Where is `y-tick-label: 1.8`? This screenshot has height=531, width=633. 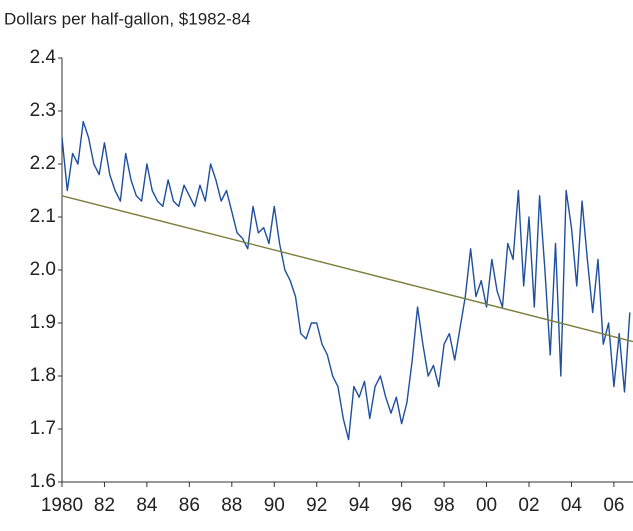
y-tick-label: 1.8 is located at coordinates (43, 375).